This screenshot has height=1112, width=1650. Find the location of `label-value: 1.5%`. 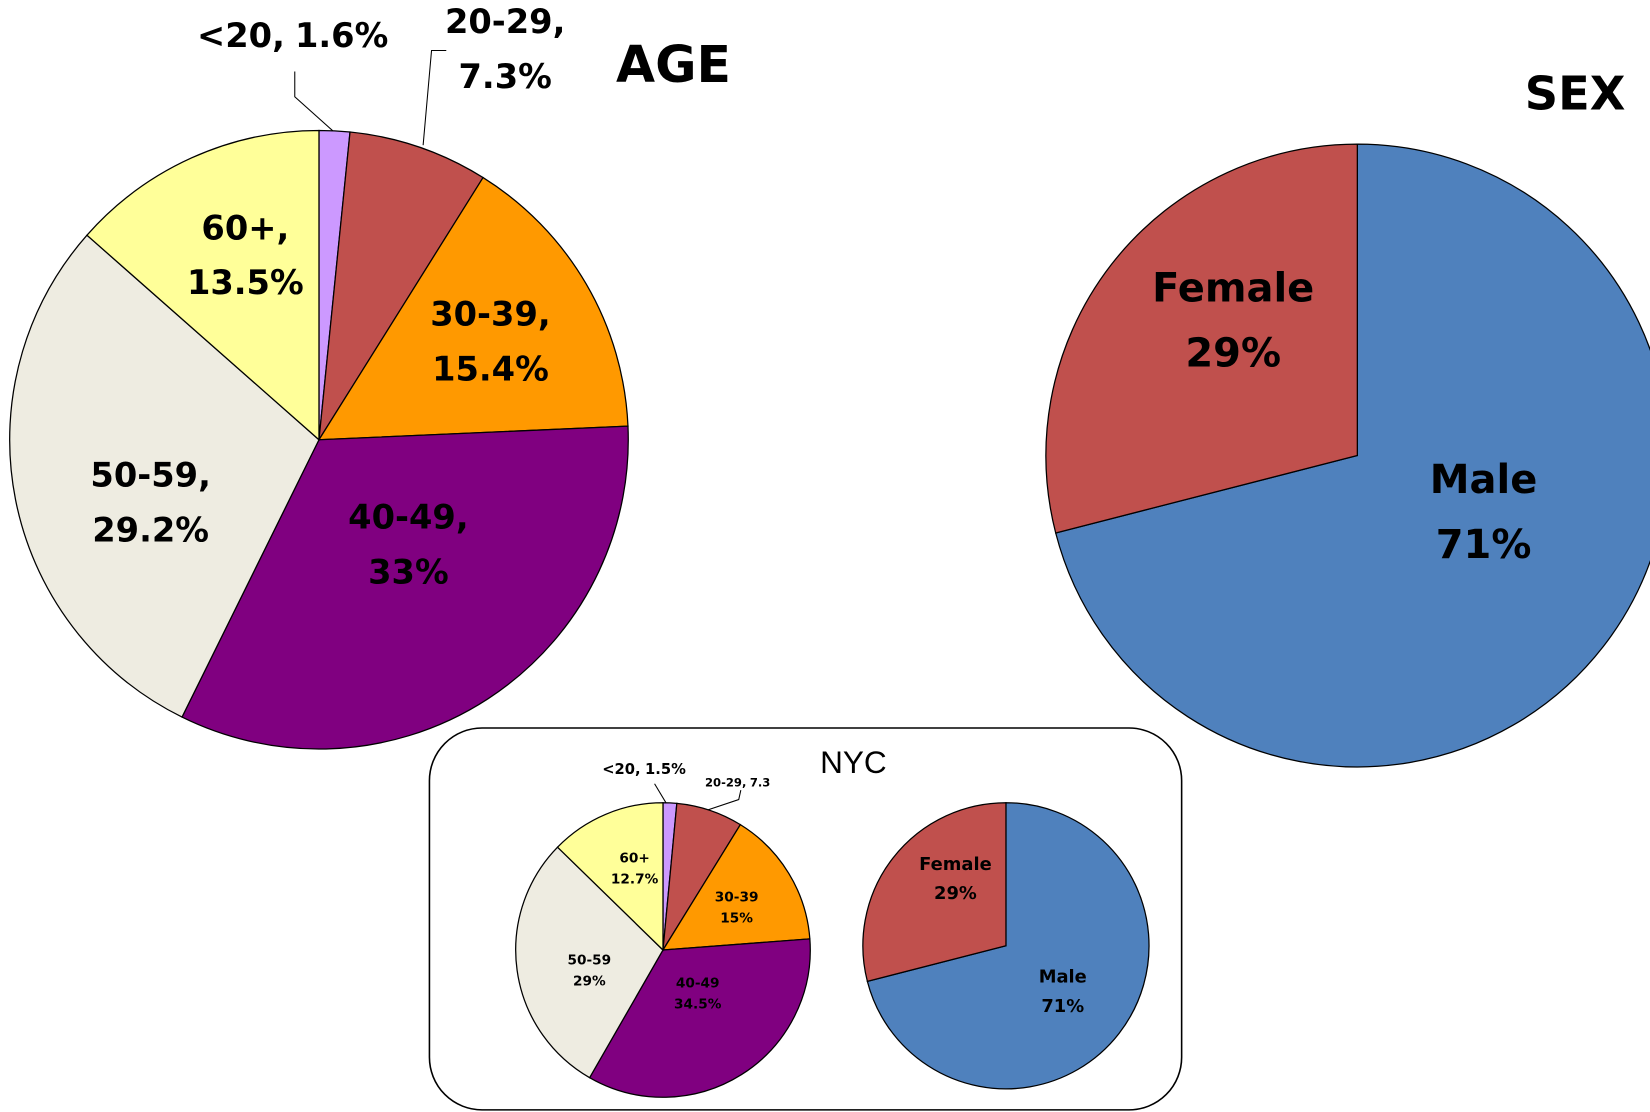

label-value: 1.5% is located at coordinates (665, 769).